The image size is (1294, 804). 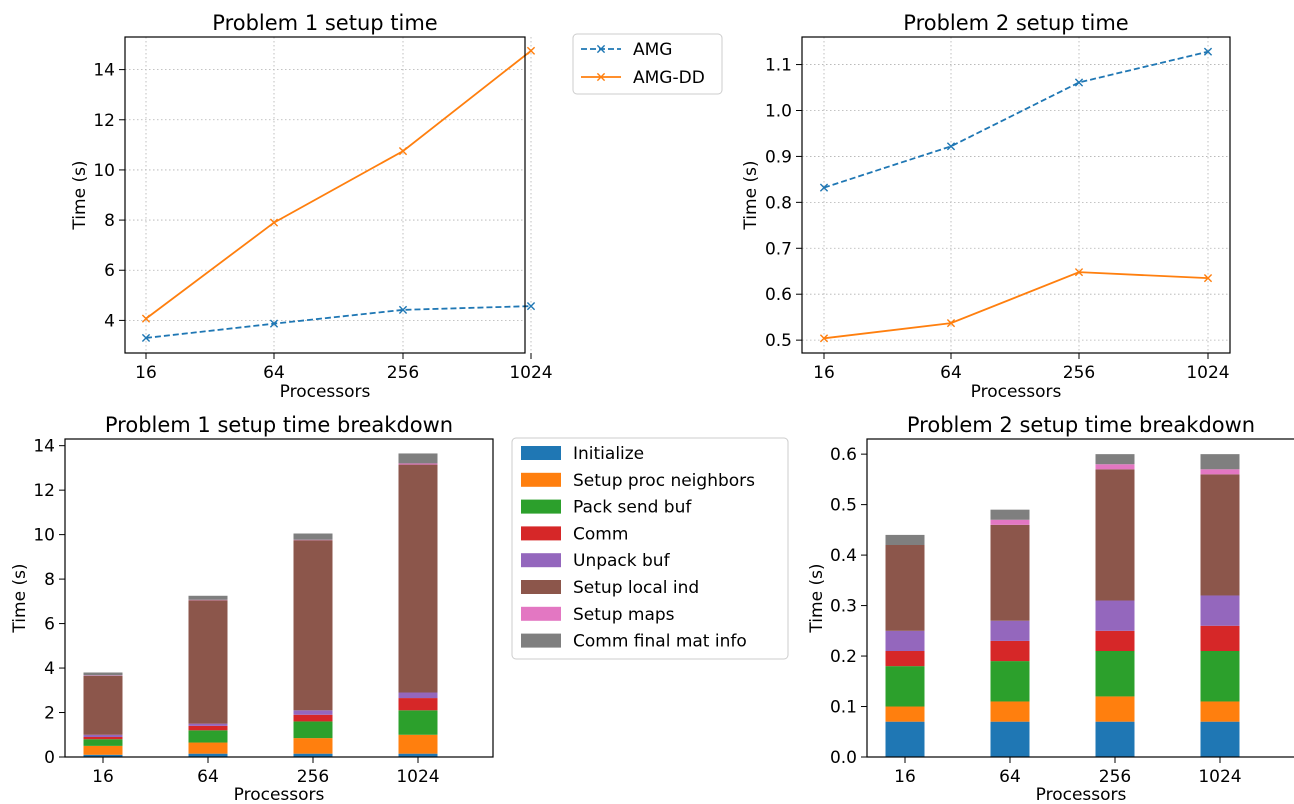 I want to click on chart-title: Problem 2 setup time breakdown, so click(x=1081, y=425).